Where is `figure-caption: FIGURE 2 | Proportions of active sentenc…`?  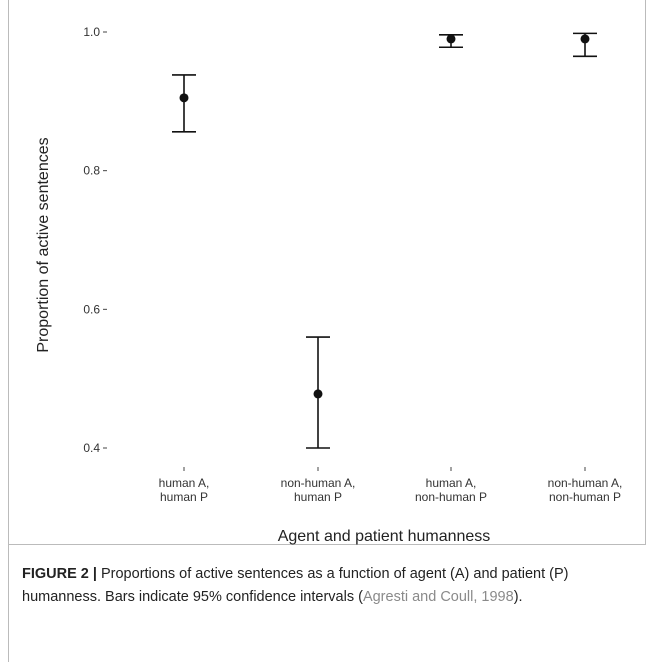 figure-caption: FIGURE 2 | Proportions of active sentenc… is located at coordinates (327, 586).